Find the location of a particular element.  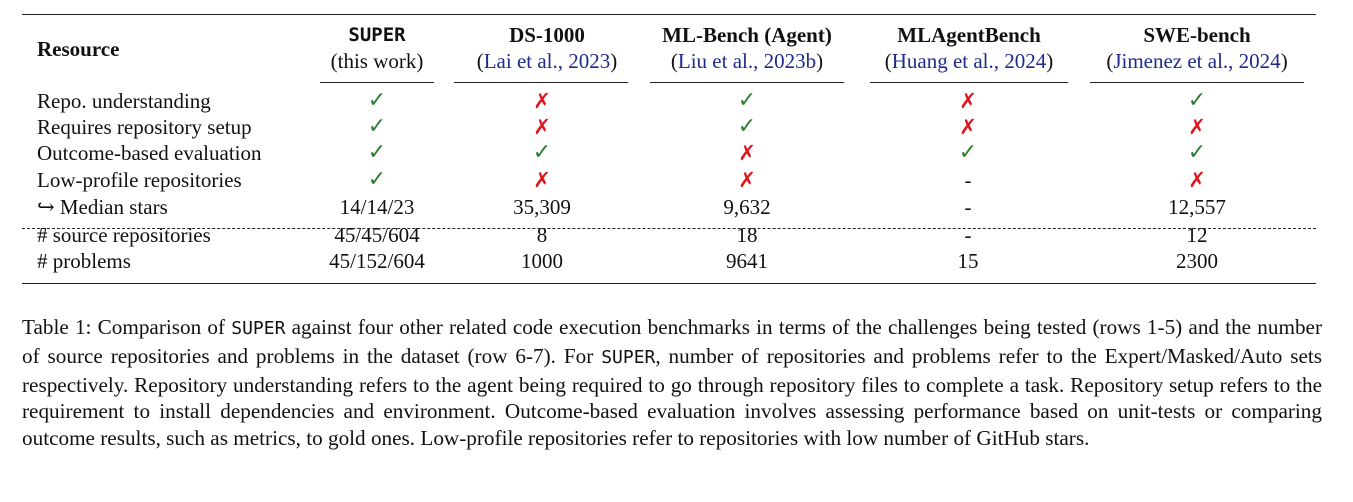

table-dashed-separator is located at coordinates (669, 228).